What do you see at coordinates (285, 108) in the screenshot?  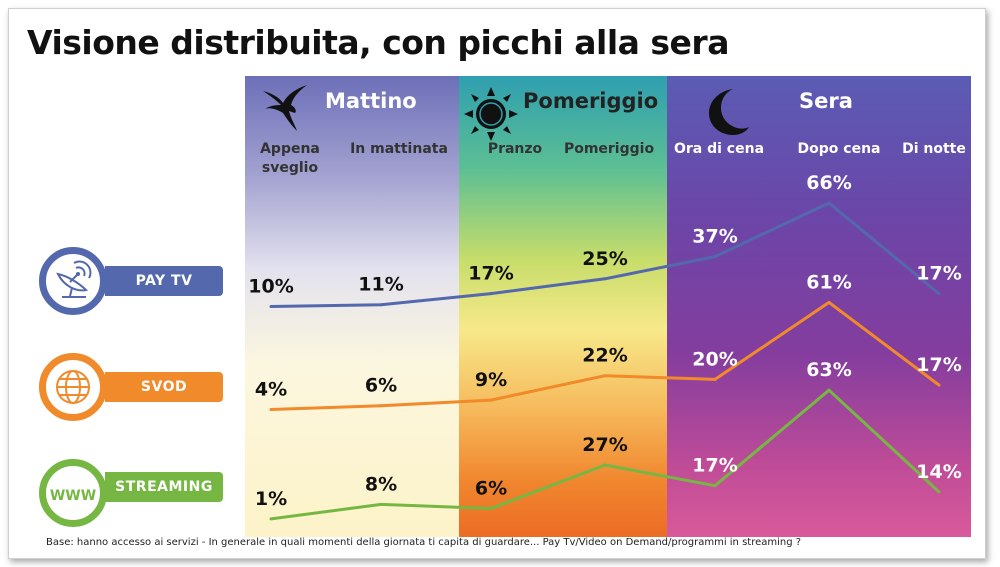 I see `swallow-bird-icon` at bounding box center [285, 108].